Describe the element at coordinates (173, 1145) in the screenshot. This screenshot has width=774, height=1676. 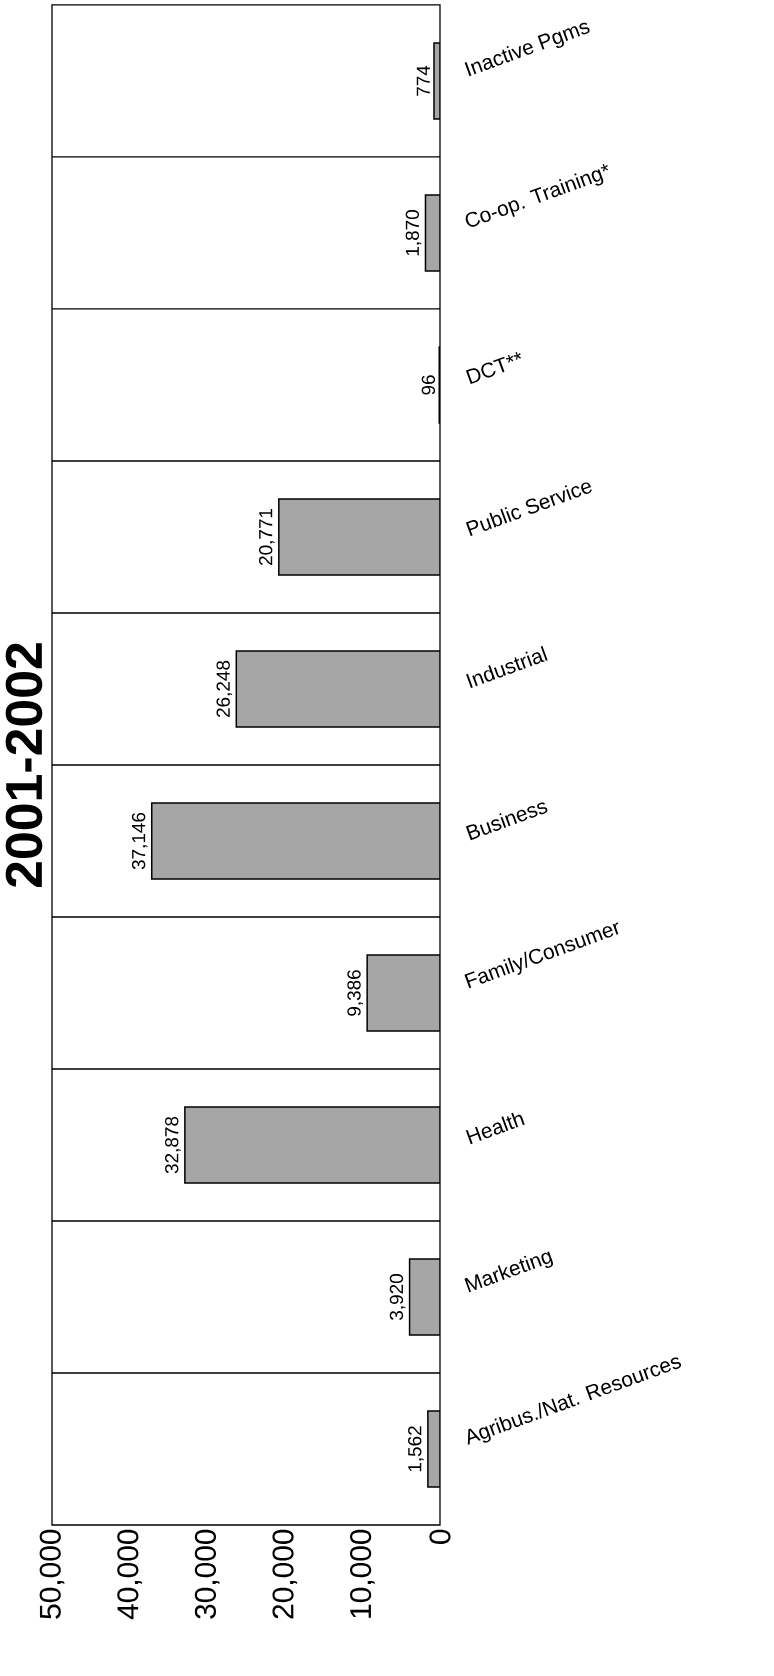
I see `data-label: 32,878` at that location.